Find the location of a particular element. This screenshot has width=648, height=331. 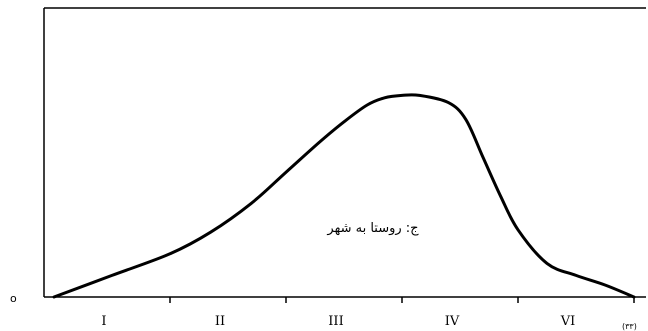

x-tick-label-iv: IV is located at coordinates (452, 321).